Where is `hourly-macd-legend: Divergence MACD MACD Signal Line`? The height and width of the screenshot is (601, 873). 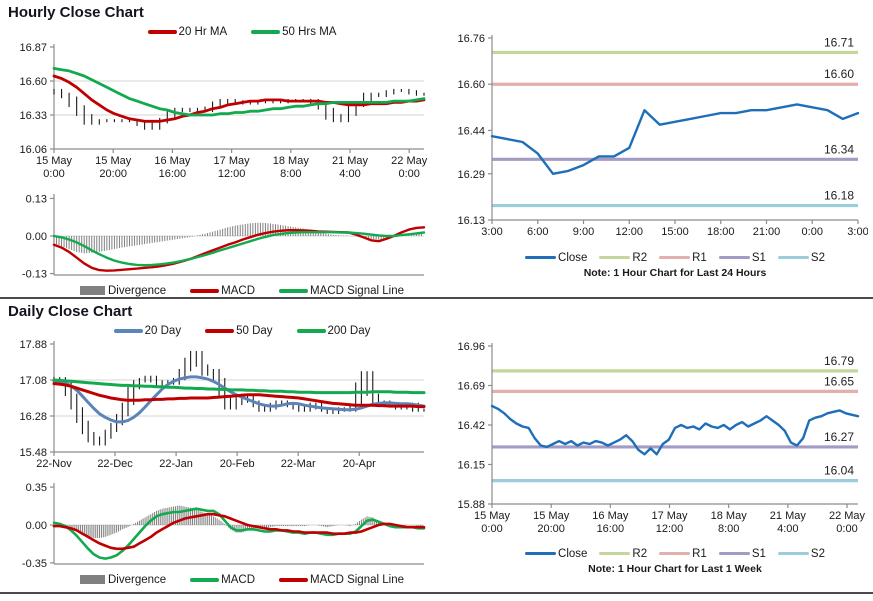 hourly-macd-legend: Divergence MACD MACD Signal Line is located at coordinates (220, 290).